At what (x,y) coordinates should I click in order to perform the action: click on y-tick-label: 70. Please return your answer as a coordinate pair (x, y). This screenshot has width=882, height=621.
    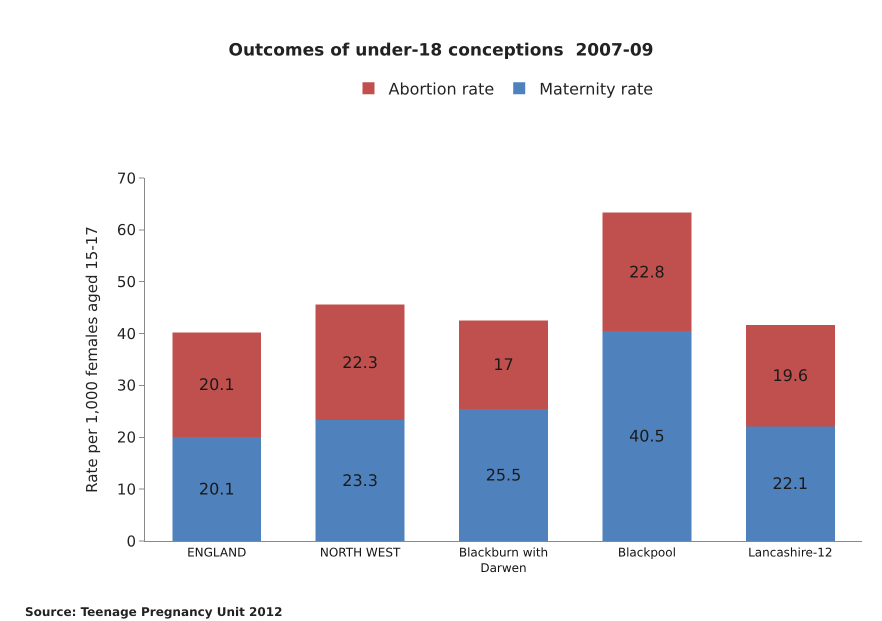
    Looking at the image, I should click on (126, 178).